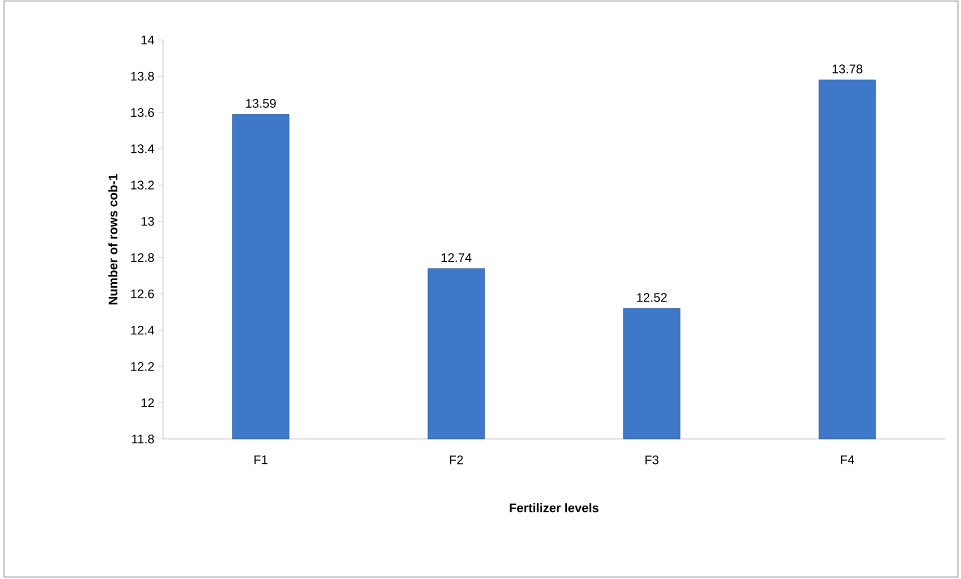 This screenshot has width=961, height=579. Describe the element at coordinates (142, 257) in the screenshot. I see `y-tick-label: 12.8` at that location.